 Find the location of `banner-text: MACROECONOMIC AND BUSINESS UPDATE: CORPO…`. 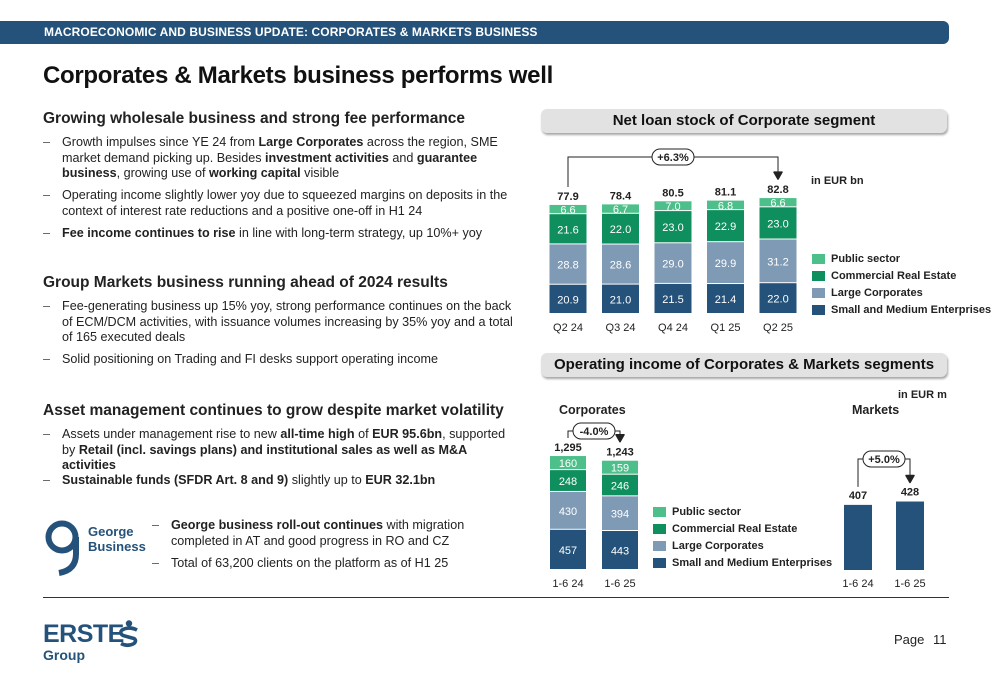

banner-text: MACROECONOMIC AND BUSINESS UPDATE: CORPO… is located at coordinates (291, 32).